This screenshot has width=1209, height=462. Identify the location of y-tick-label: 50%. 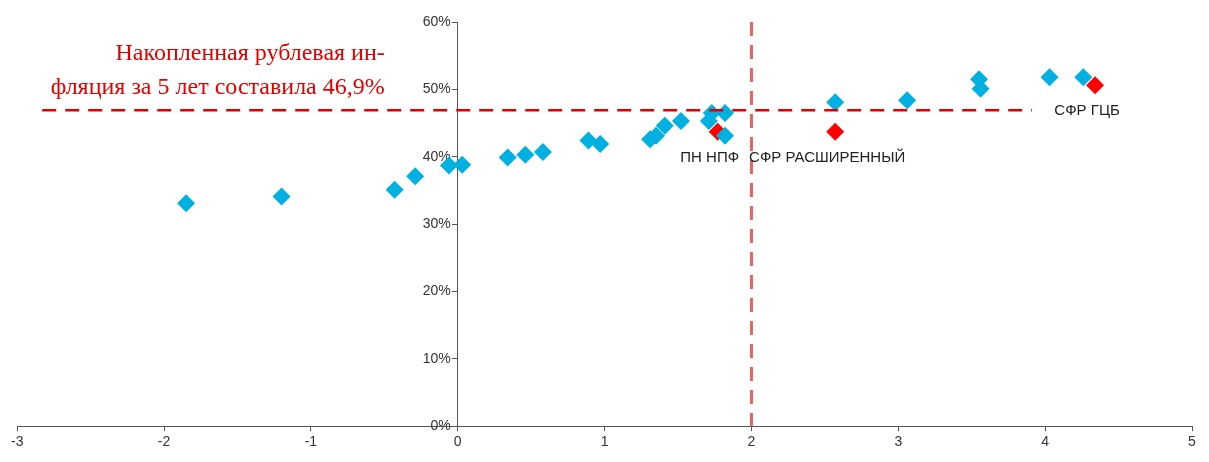
(440, 88).